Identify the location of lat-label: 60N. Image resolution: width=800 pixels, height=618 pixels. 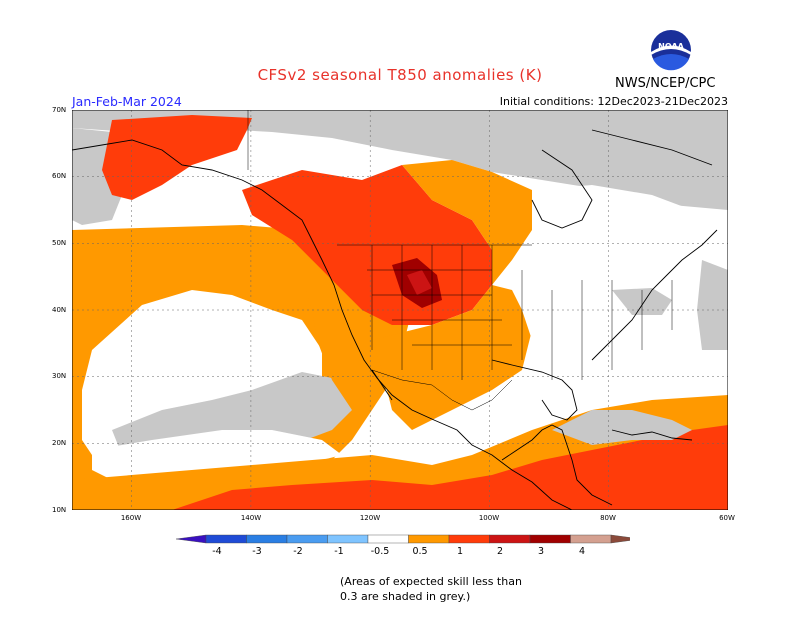
(59, 176).